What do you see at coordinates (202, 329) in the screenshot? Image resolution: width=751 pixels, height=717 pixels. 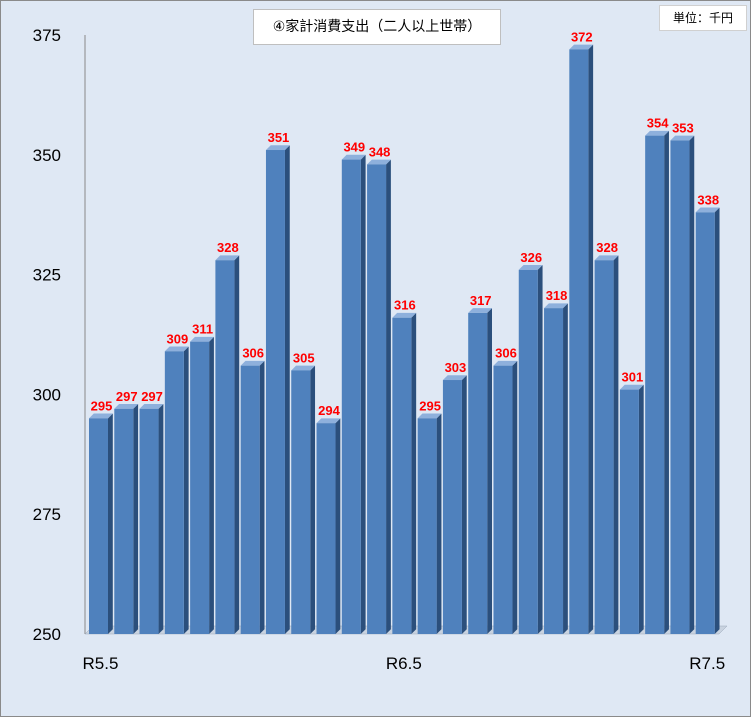 I see `data-label: 311` at bounding box center [202, 329].